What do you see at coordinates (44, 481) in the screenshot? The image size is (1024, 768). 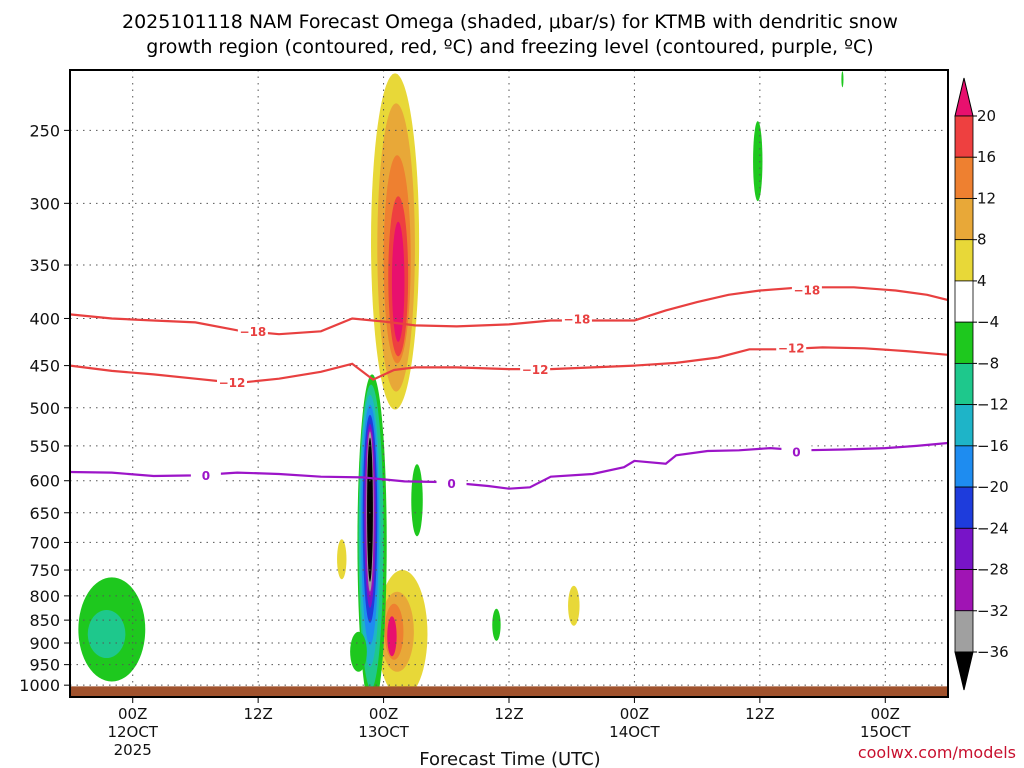 I see `y-tick-label: 600` at bounding box center [44, 481].